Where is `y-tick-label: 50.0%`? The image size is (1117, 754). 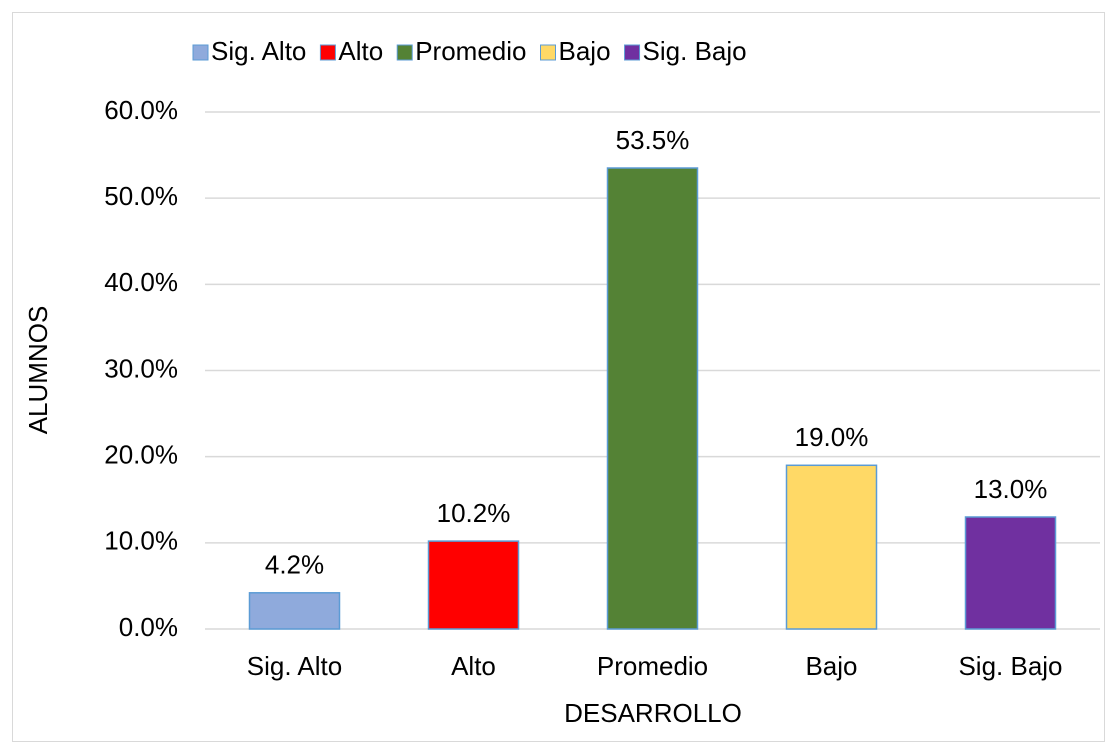 y-tick-label: 50.0% is located at coordinates (141, 196).